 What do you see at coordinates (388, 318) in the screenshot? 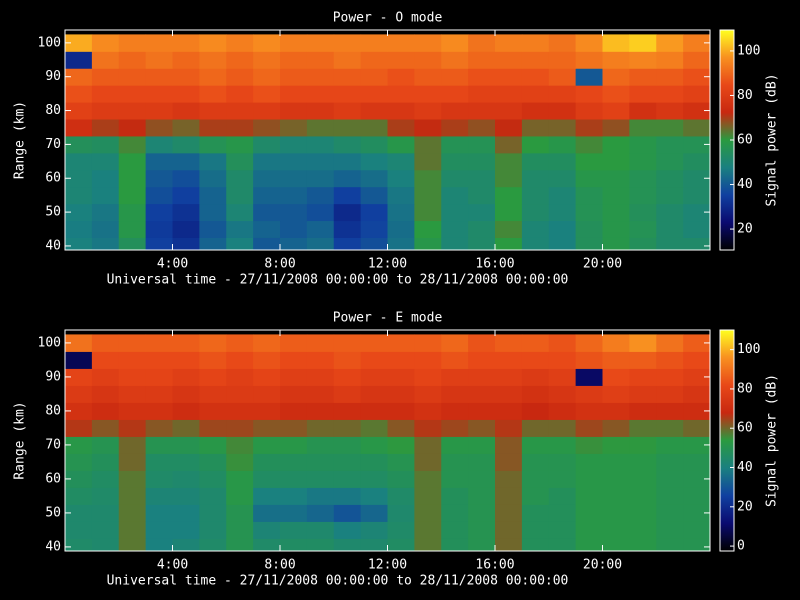
I see `chart-title: Power - E mode` at bounding box center [388, 318].